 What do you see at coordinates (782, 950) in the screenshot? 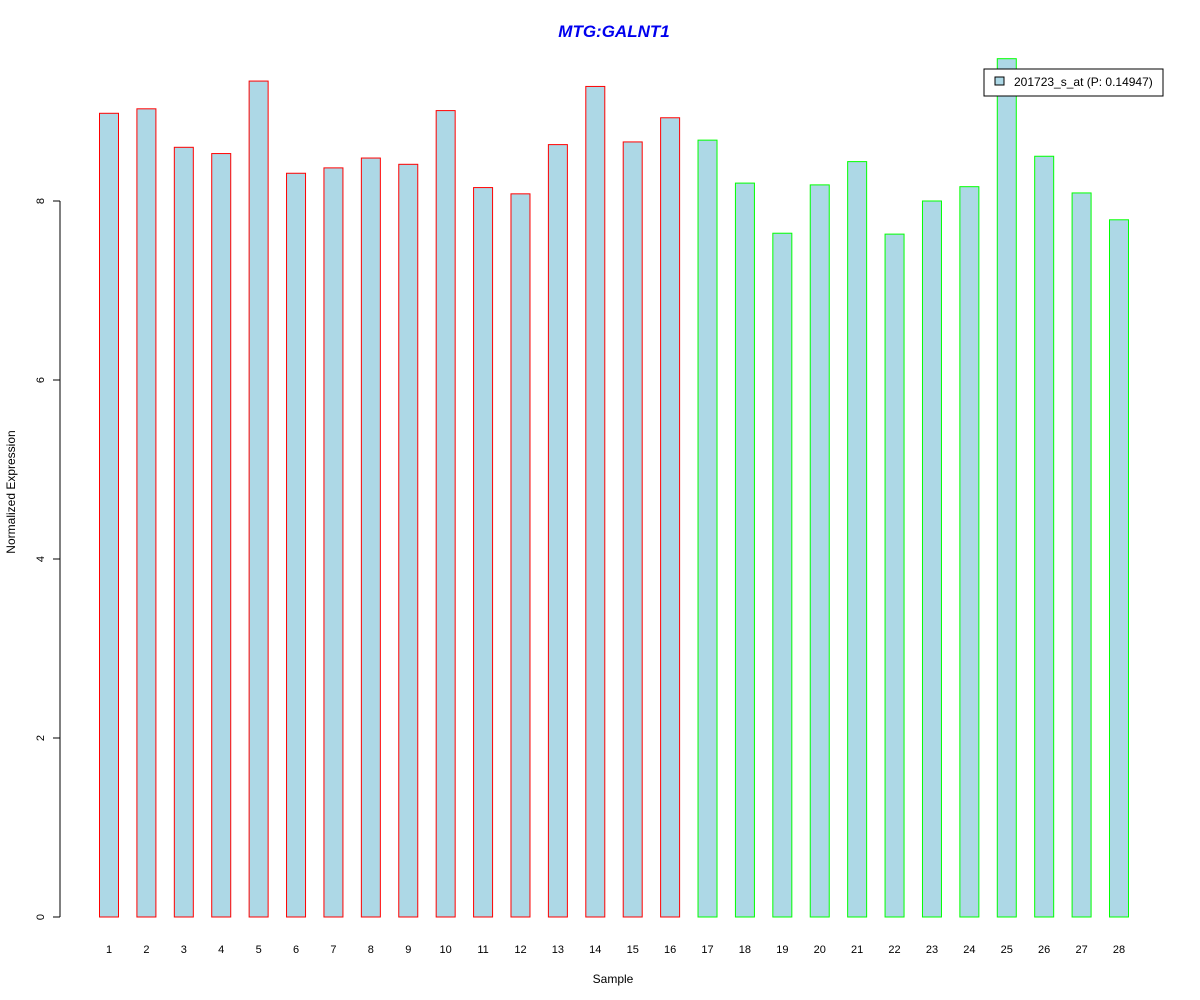
I see `x-tick-label: 19` at bounding box center [782, 950].